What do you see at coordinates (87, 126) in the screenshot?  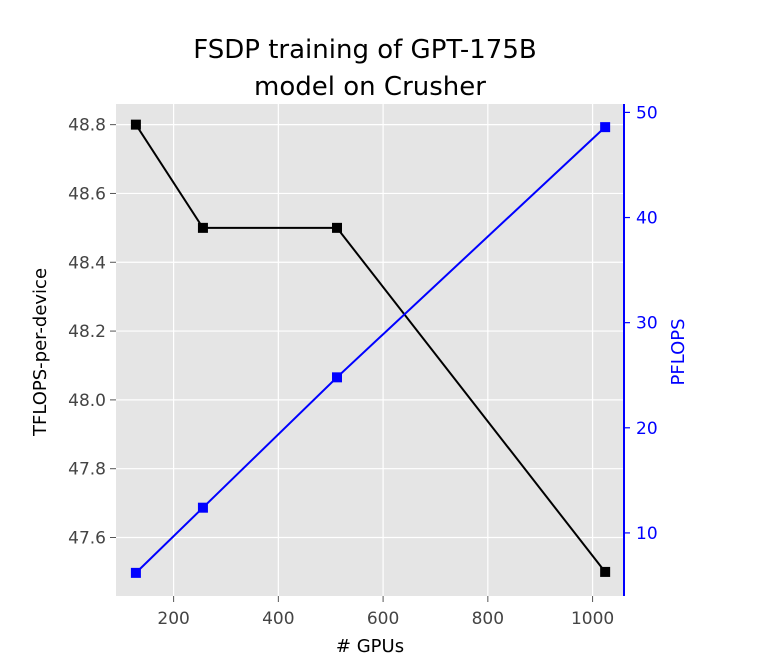 I see `y-left-tick-label: 48.8` at bounding box center [87, 126].